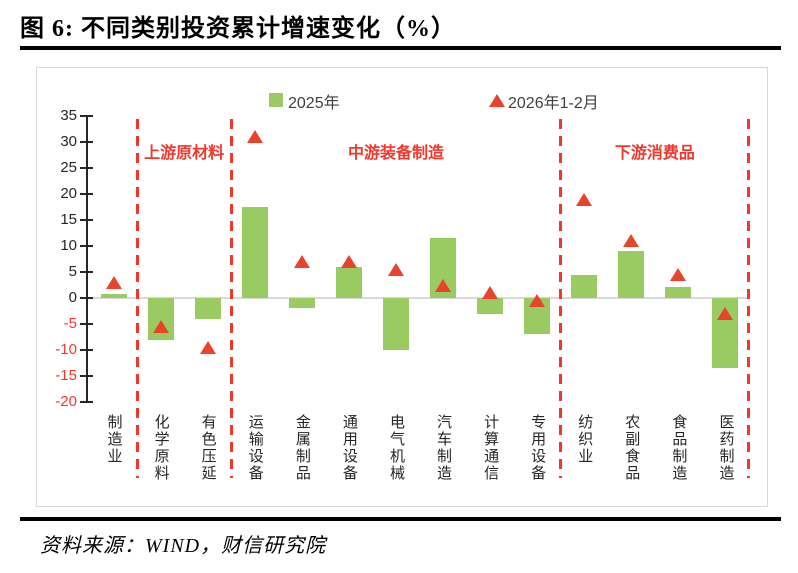 The image size is (798, 573). Describe the element at coordinates (238, 29) in the screenshot. I see `figure-title: 图 6: 不同类别投资累计增速变化（%）` at that location.